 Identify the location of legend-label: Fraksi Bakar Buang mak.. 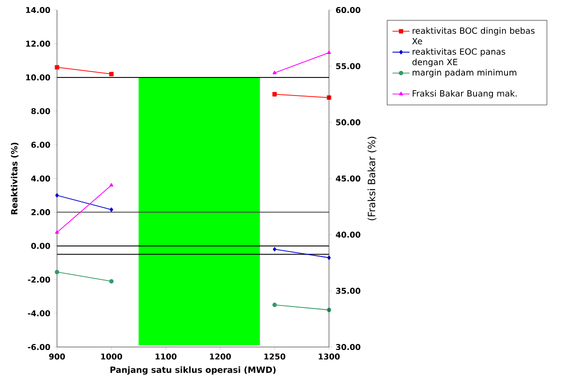
(464, 94).